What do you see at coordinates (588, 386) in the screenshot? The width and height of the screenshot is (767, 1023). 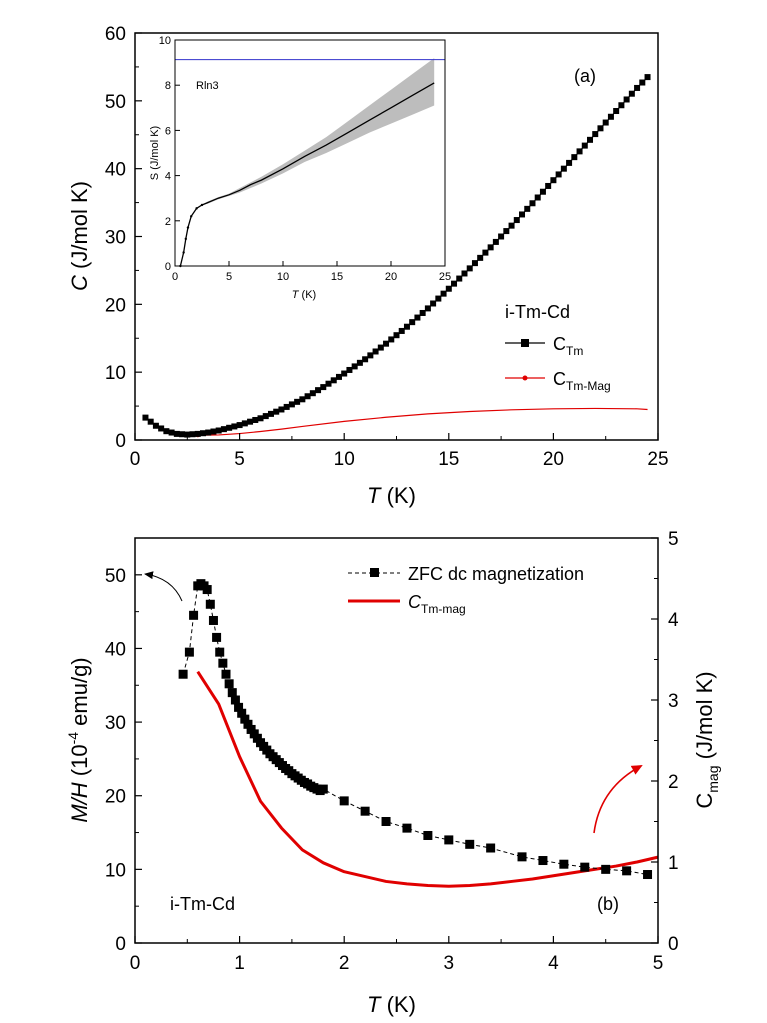 I see `legend-c-tm-mag-sub: Tm-Mag` at bounding box center [588, 386].